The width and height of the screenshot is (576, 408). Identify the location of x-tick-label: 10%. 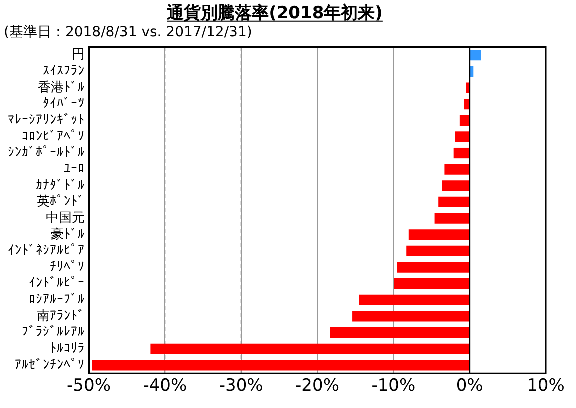
(546, 386).